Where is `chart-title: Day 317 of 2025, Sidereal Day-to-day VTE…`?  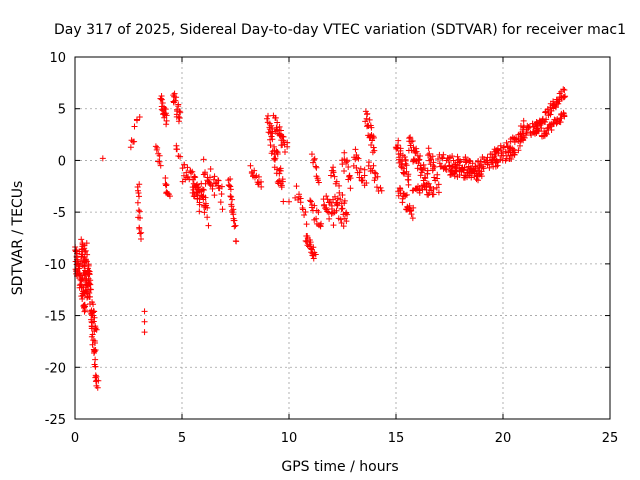 chart-title: Day 317 of 2025, Sidereal Day-to-day VTE… is located at coordinates (340, 30).